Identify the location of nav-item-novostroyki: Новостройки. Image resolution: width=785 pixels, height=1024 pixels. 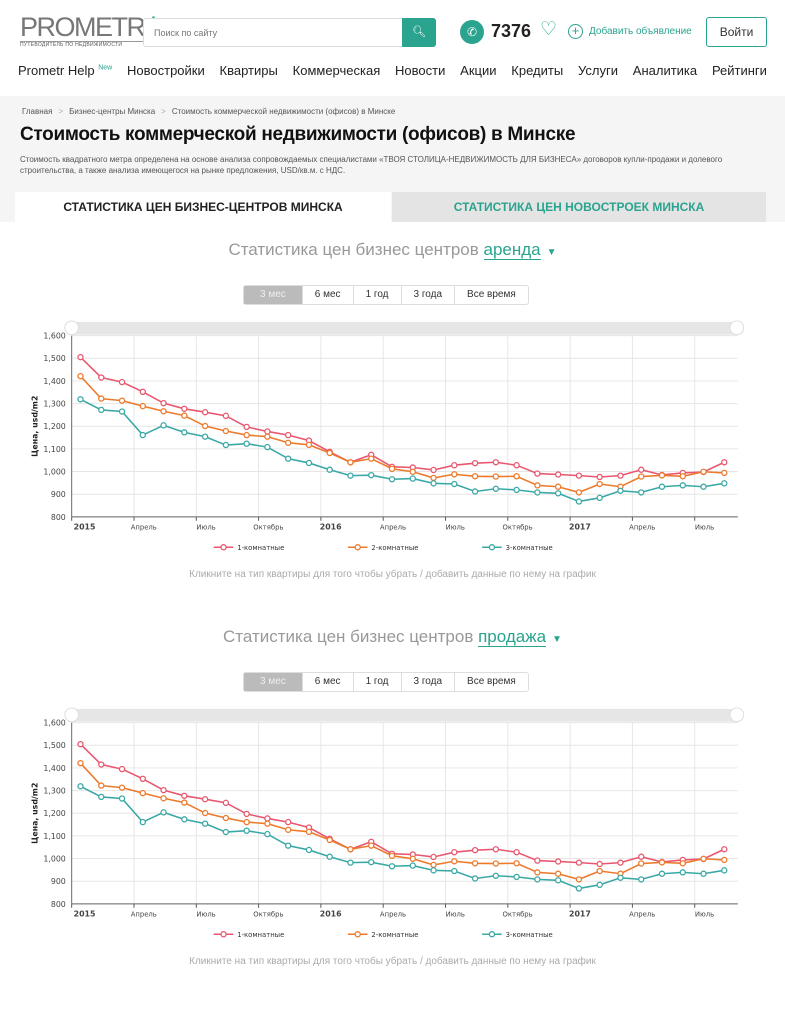
(166, 70).